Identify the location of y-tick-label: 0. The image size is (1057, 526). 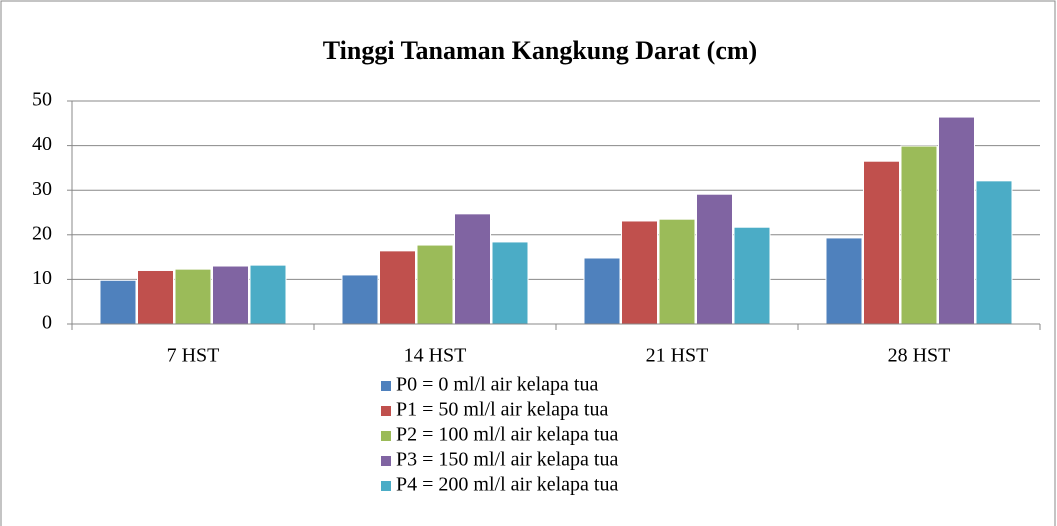
(47, 323).